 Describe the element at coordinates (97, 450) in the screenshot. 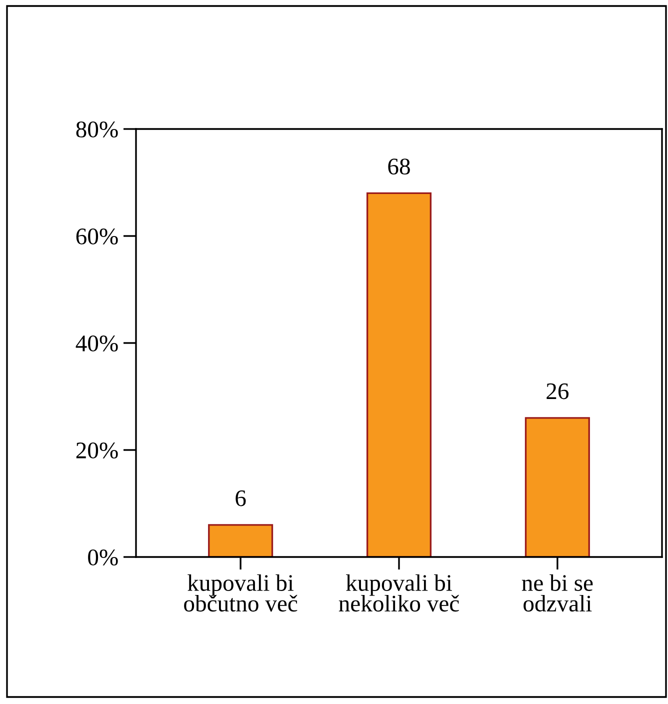

I see `y-tick-label: 20%` at that location.